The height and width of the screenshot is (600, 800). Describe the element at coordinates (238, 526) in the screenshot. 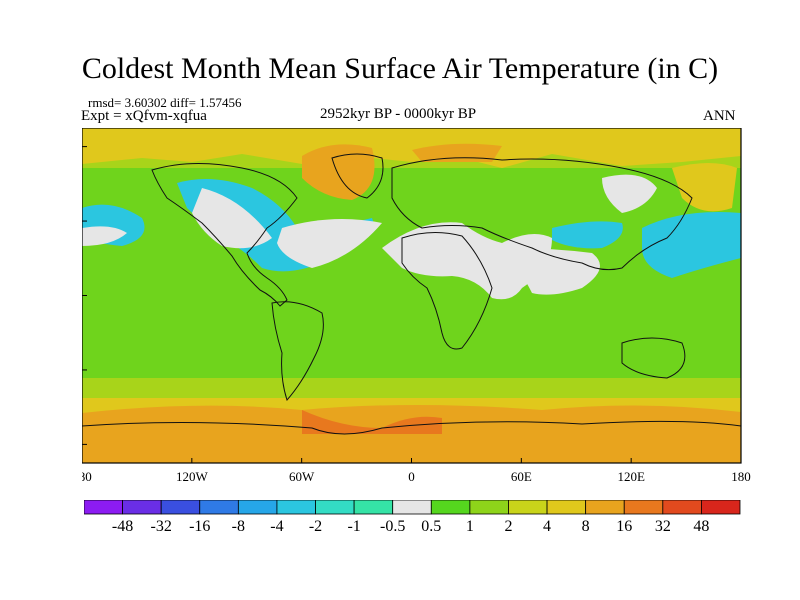

I see `colorbar-label: -8` at that location.